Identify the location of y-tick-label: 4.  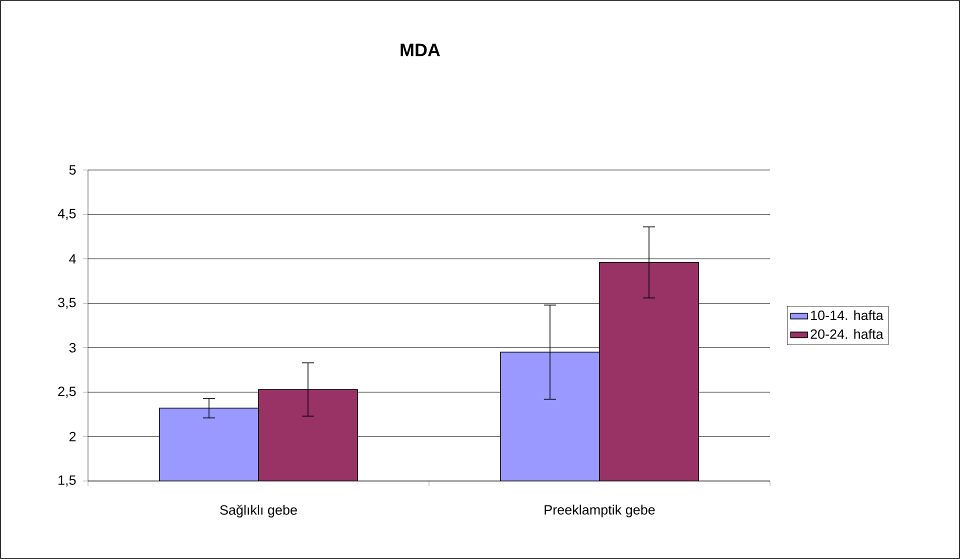
(72, 259).